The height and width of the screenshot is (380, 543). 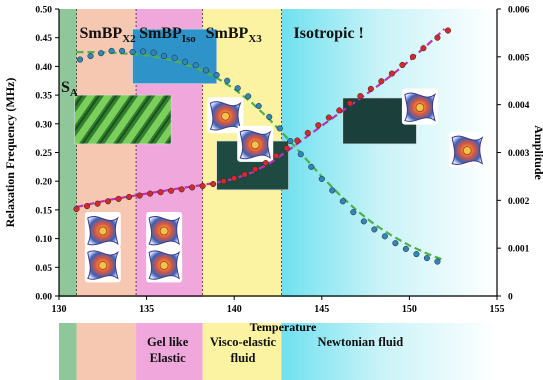 I want to click on structure-3-core, so click(x=164, y=231).